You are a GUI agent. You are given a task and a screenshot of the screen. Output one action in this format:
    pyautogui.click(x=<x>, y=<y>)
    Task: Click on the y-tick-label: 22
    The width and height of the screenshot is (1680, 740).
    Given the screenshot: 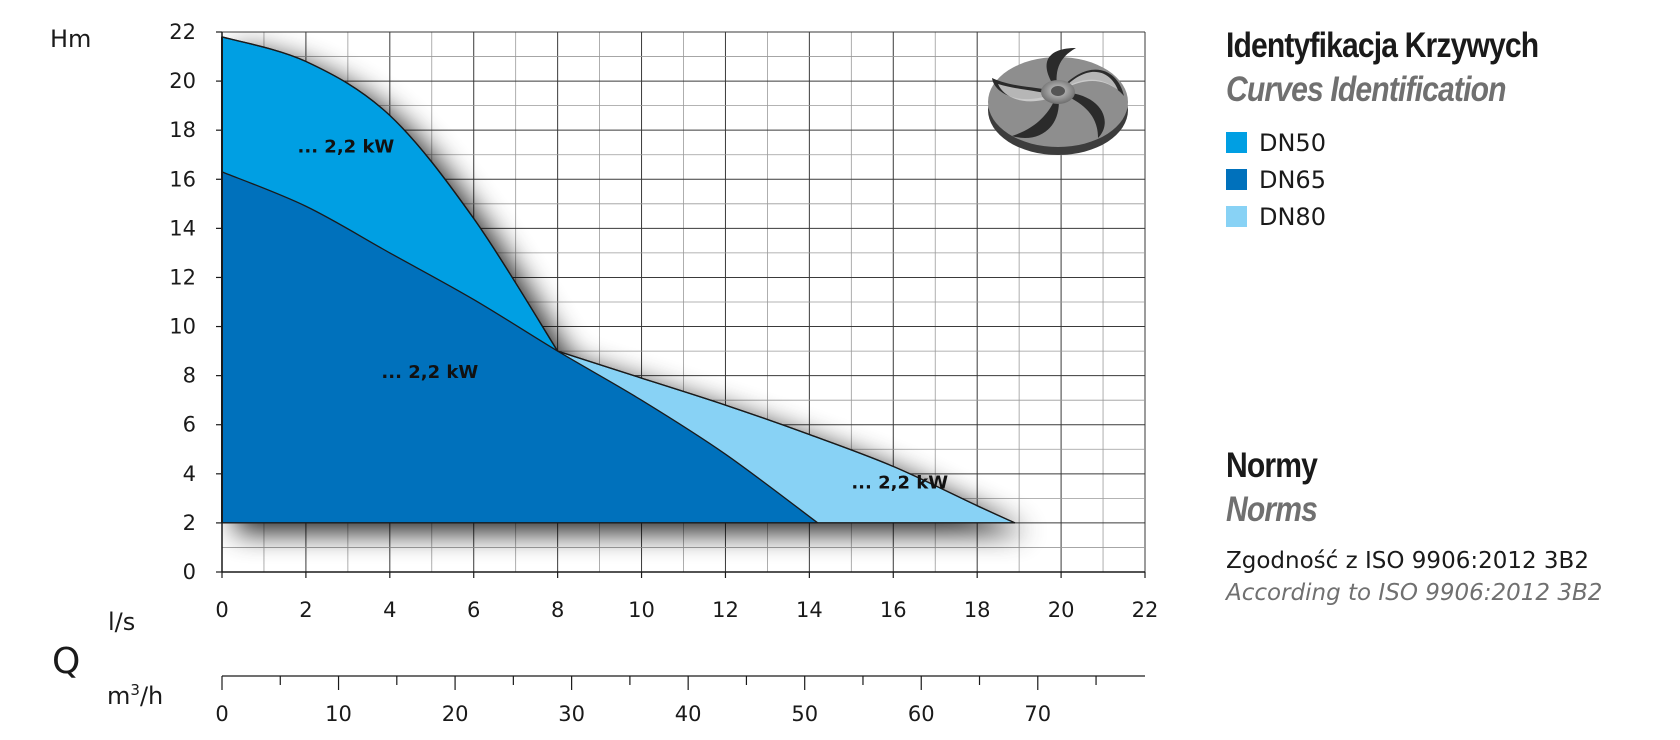 What is the action you would take?
    pyautogui.click(x=182, y=32)
    